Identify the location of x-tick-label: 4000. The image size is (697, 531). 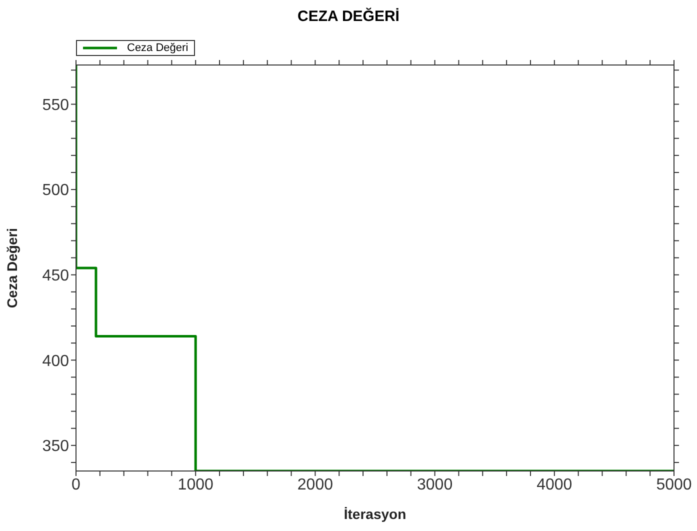
(554, 485).